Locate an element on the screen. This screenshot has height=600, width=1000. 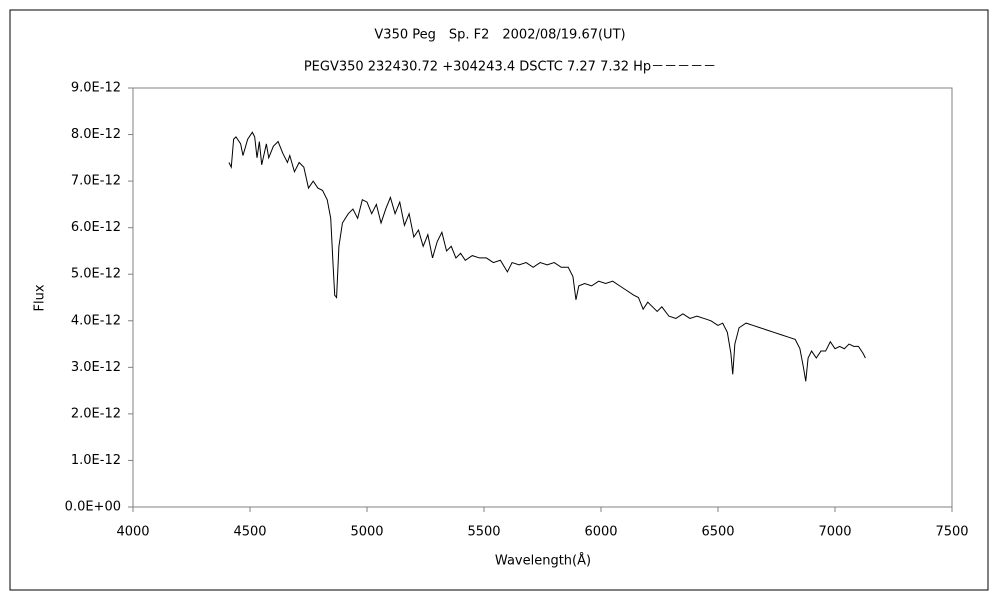
x-tick-label: 5000 is located at coordinates (366, 532).